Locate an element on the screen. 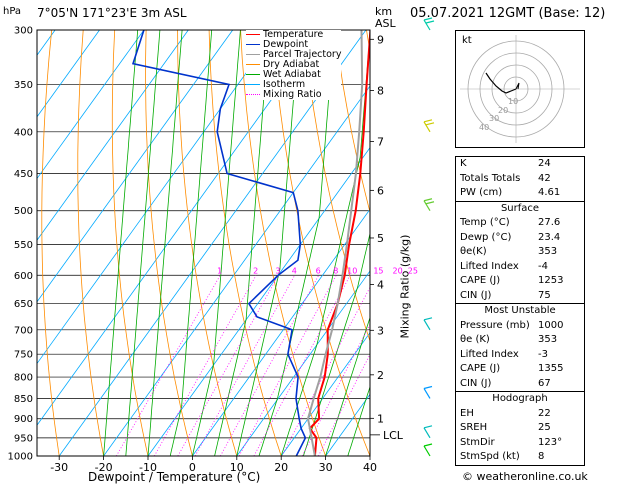 This screenshot has height=486, width=629. mixing-ratio-label-4: 4 is located at coordinates (294, 270).